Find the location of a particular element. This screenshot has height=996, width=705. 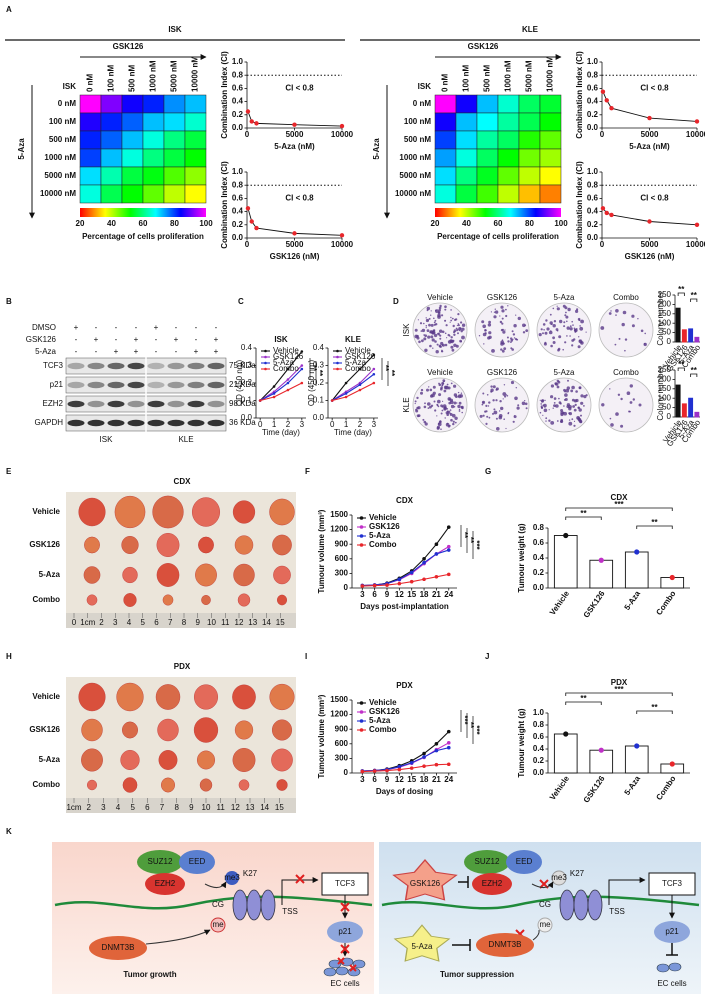

x-tick-label: GSK126 is located at coordinates (594, 789).